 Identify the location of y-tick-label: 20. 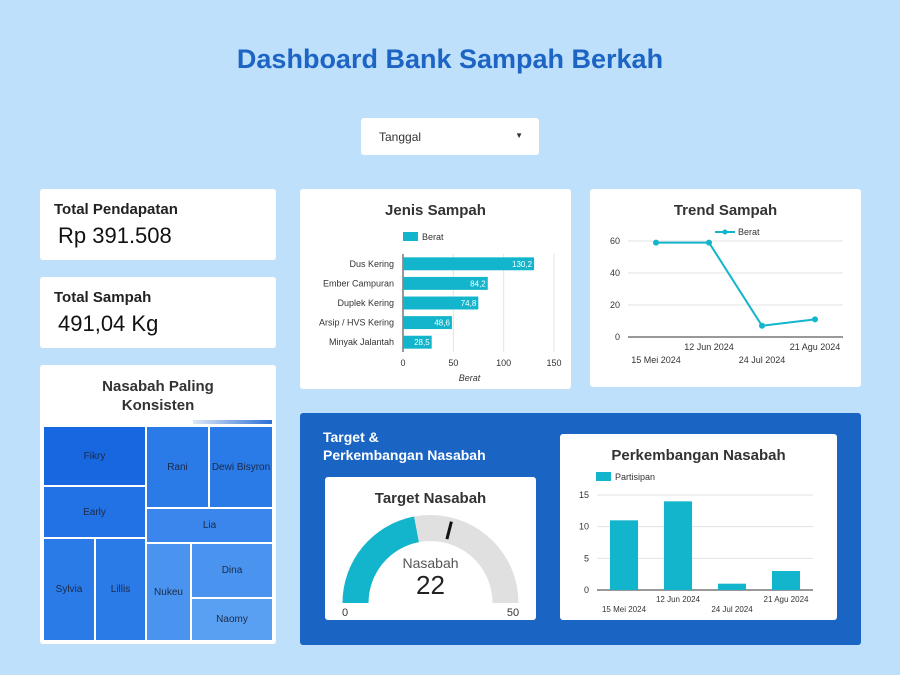
(615, 305).